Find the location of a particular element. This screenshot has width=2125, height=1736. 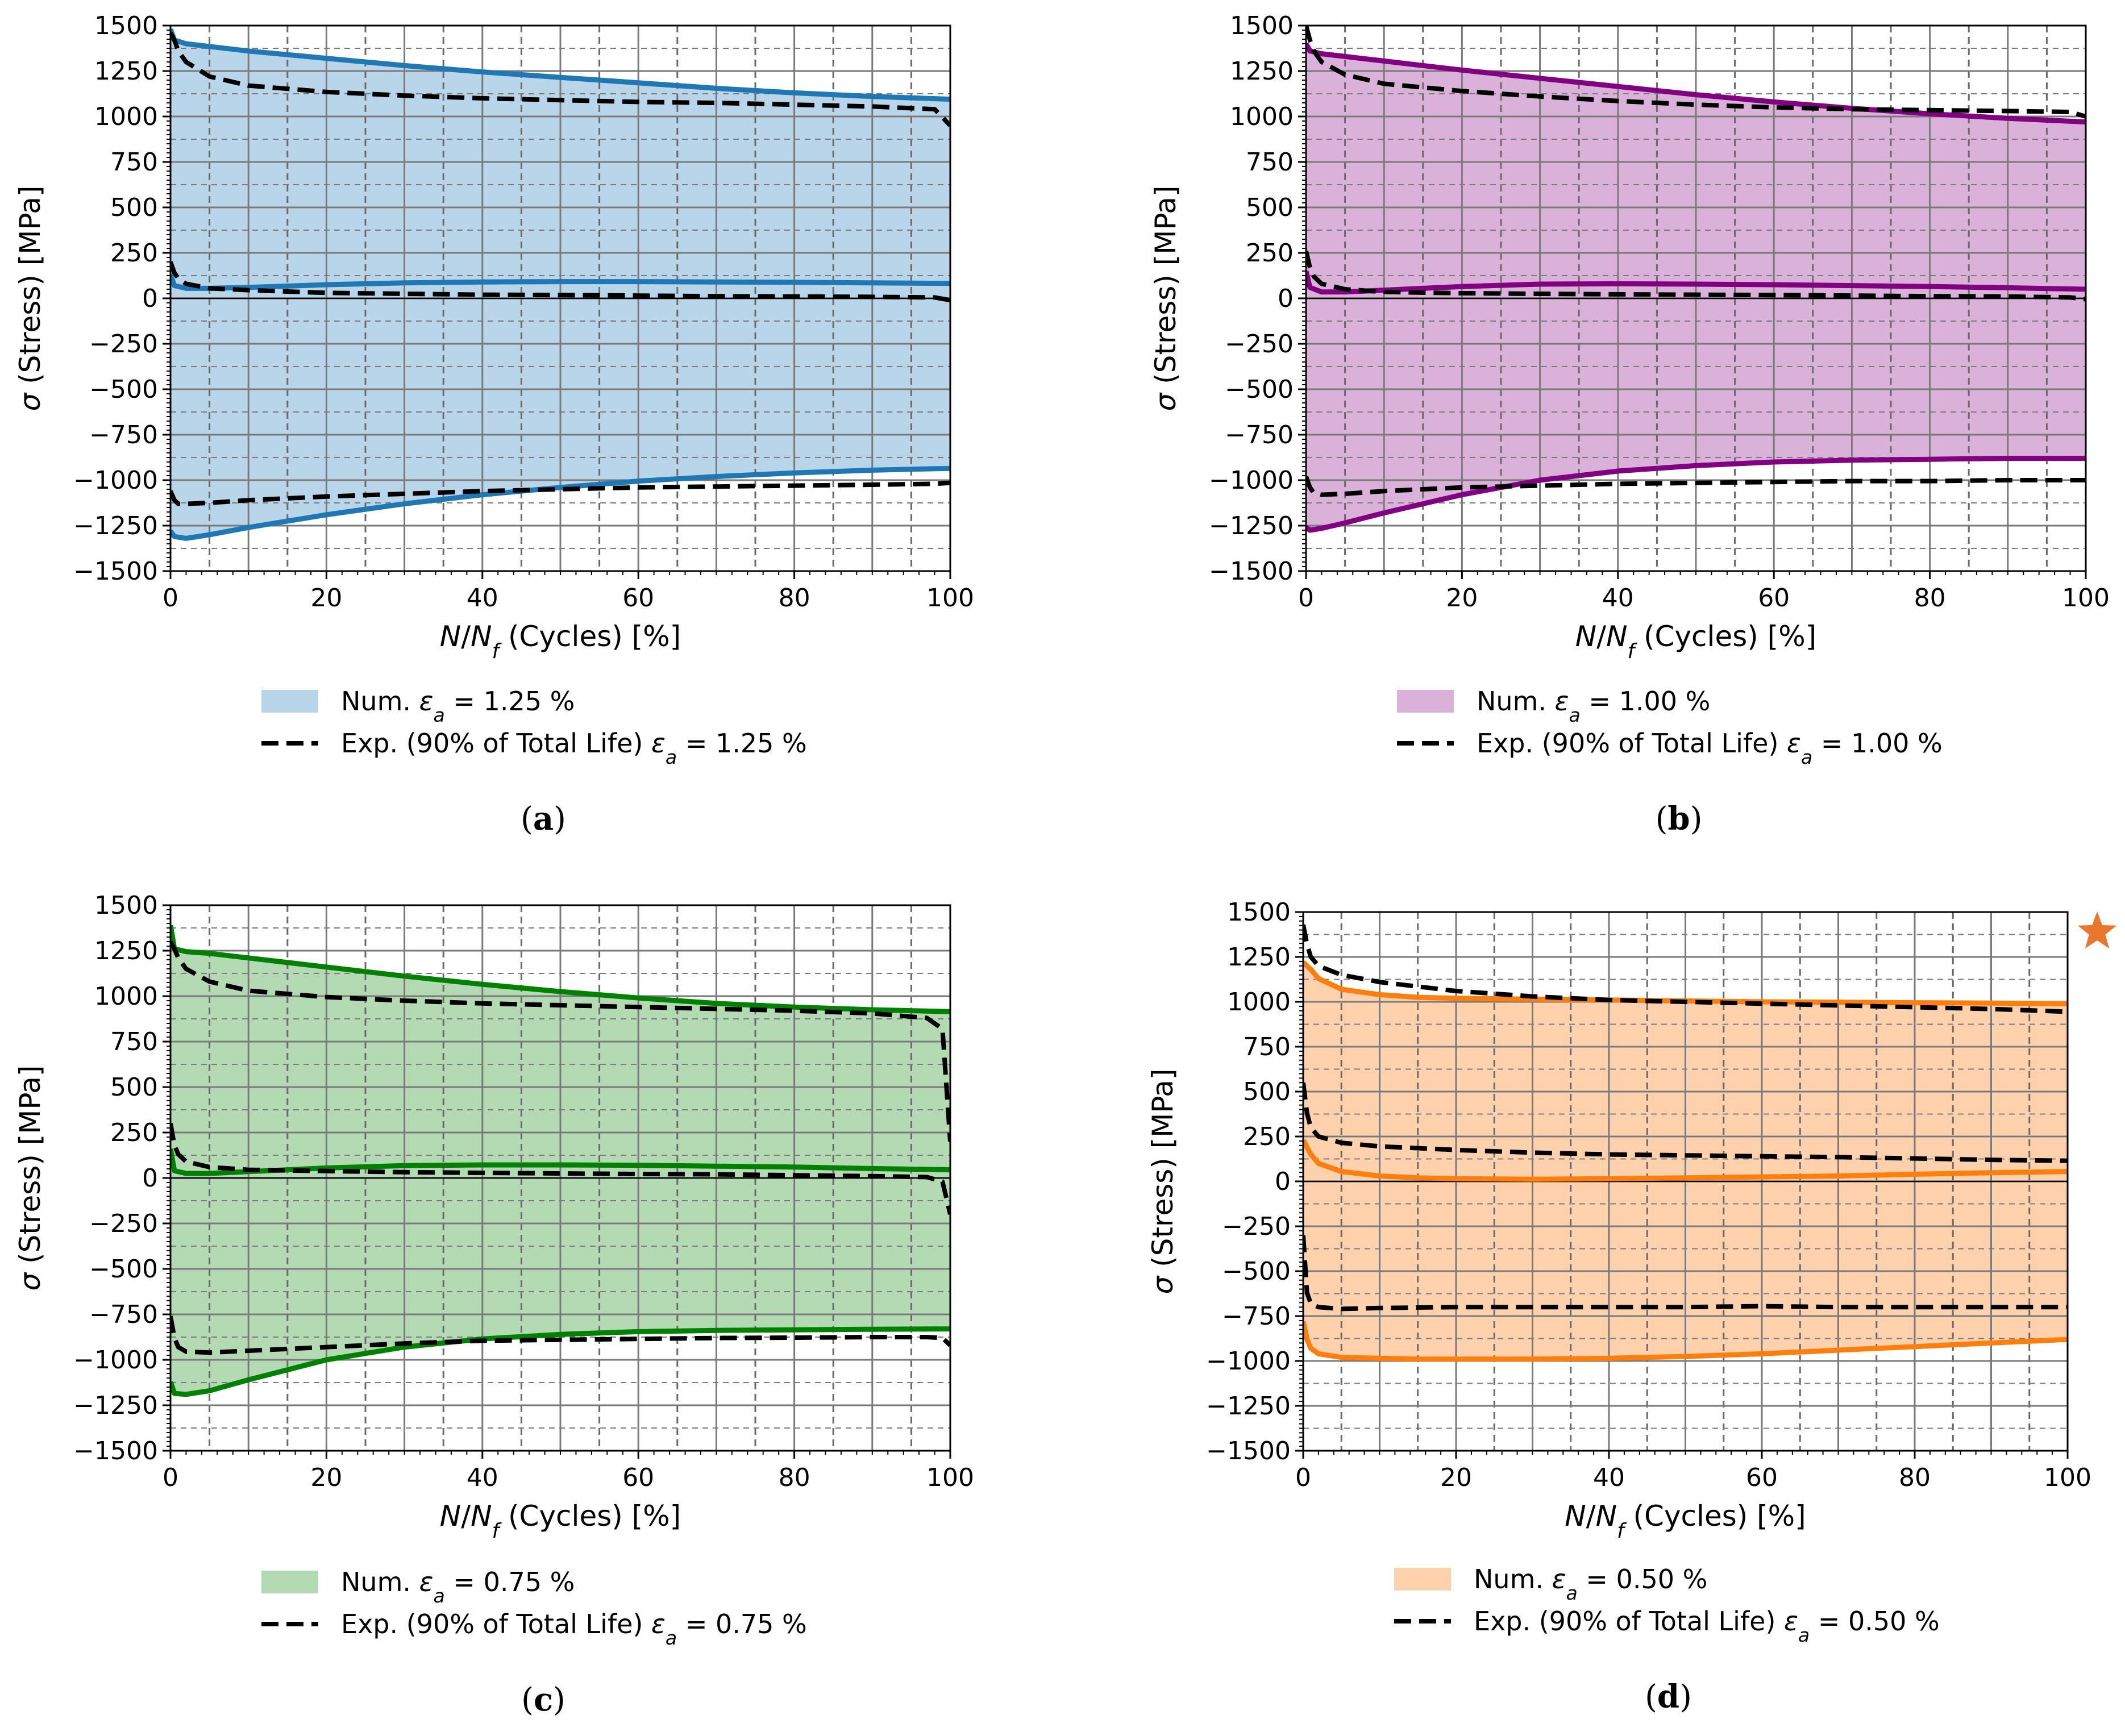

panel-caption: (a) is located at coordinates (543, 819).